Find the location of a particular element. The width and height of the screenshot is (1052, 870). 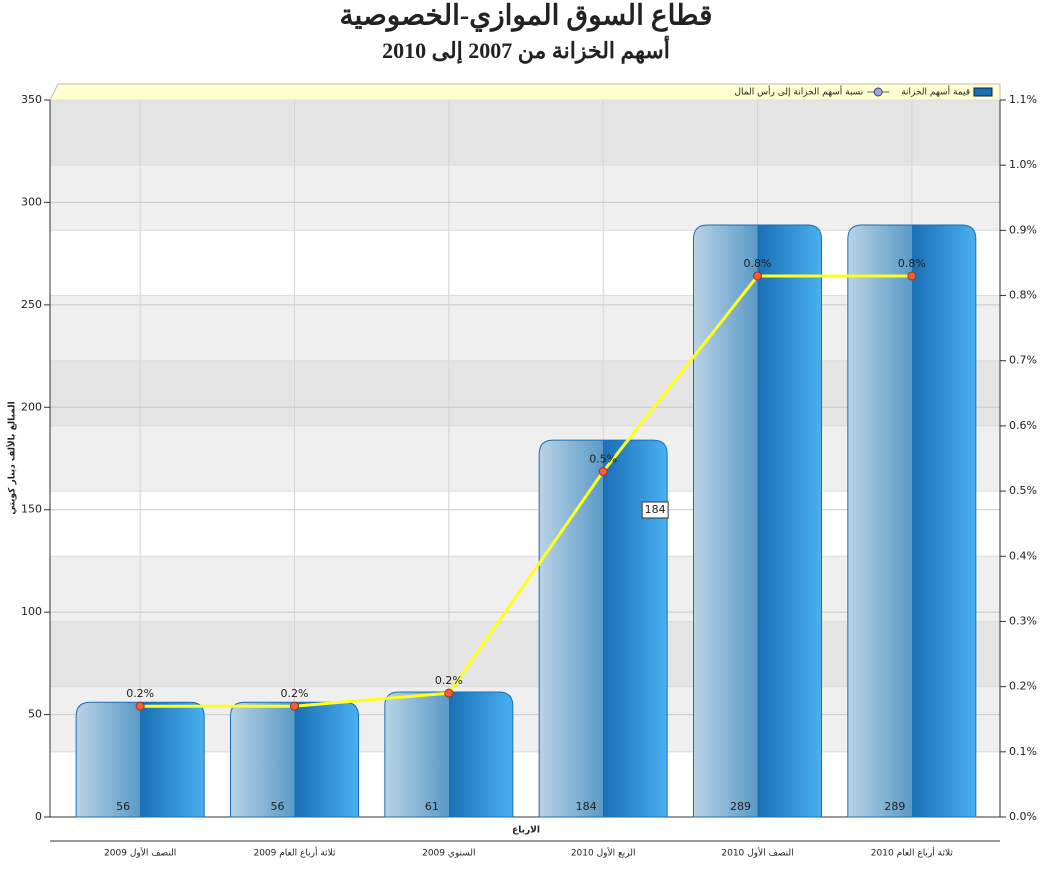

x-tick-label: الربع الأول 2010 is located at coordinates (603, 853).